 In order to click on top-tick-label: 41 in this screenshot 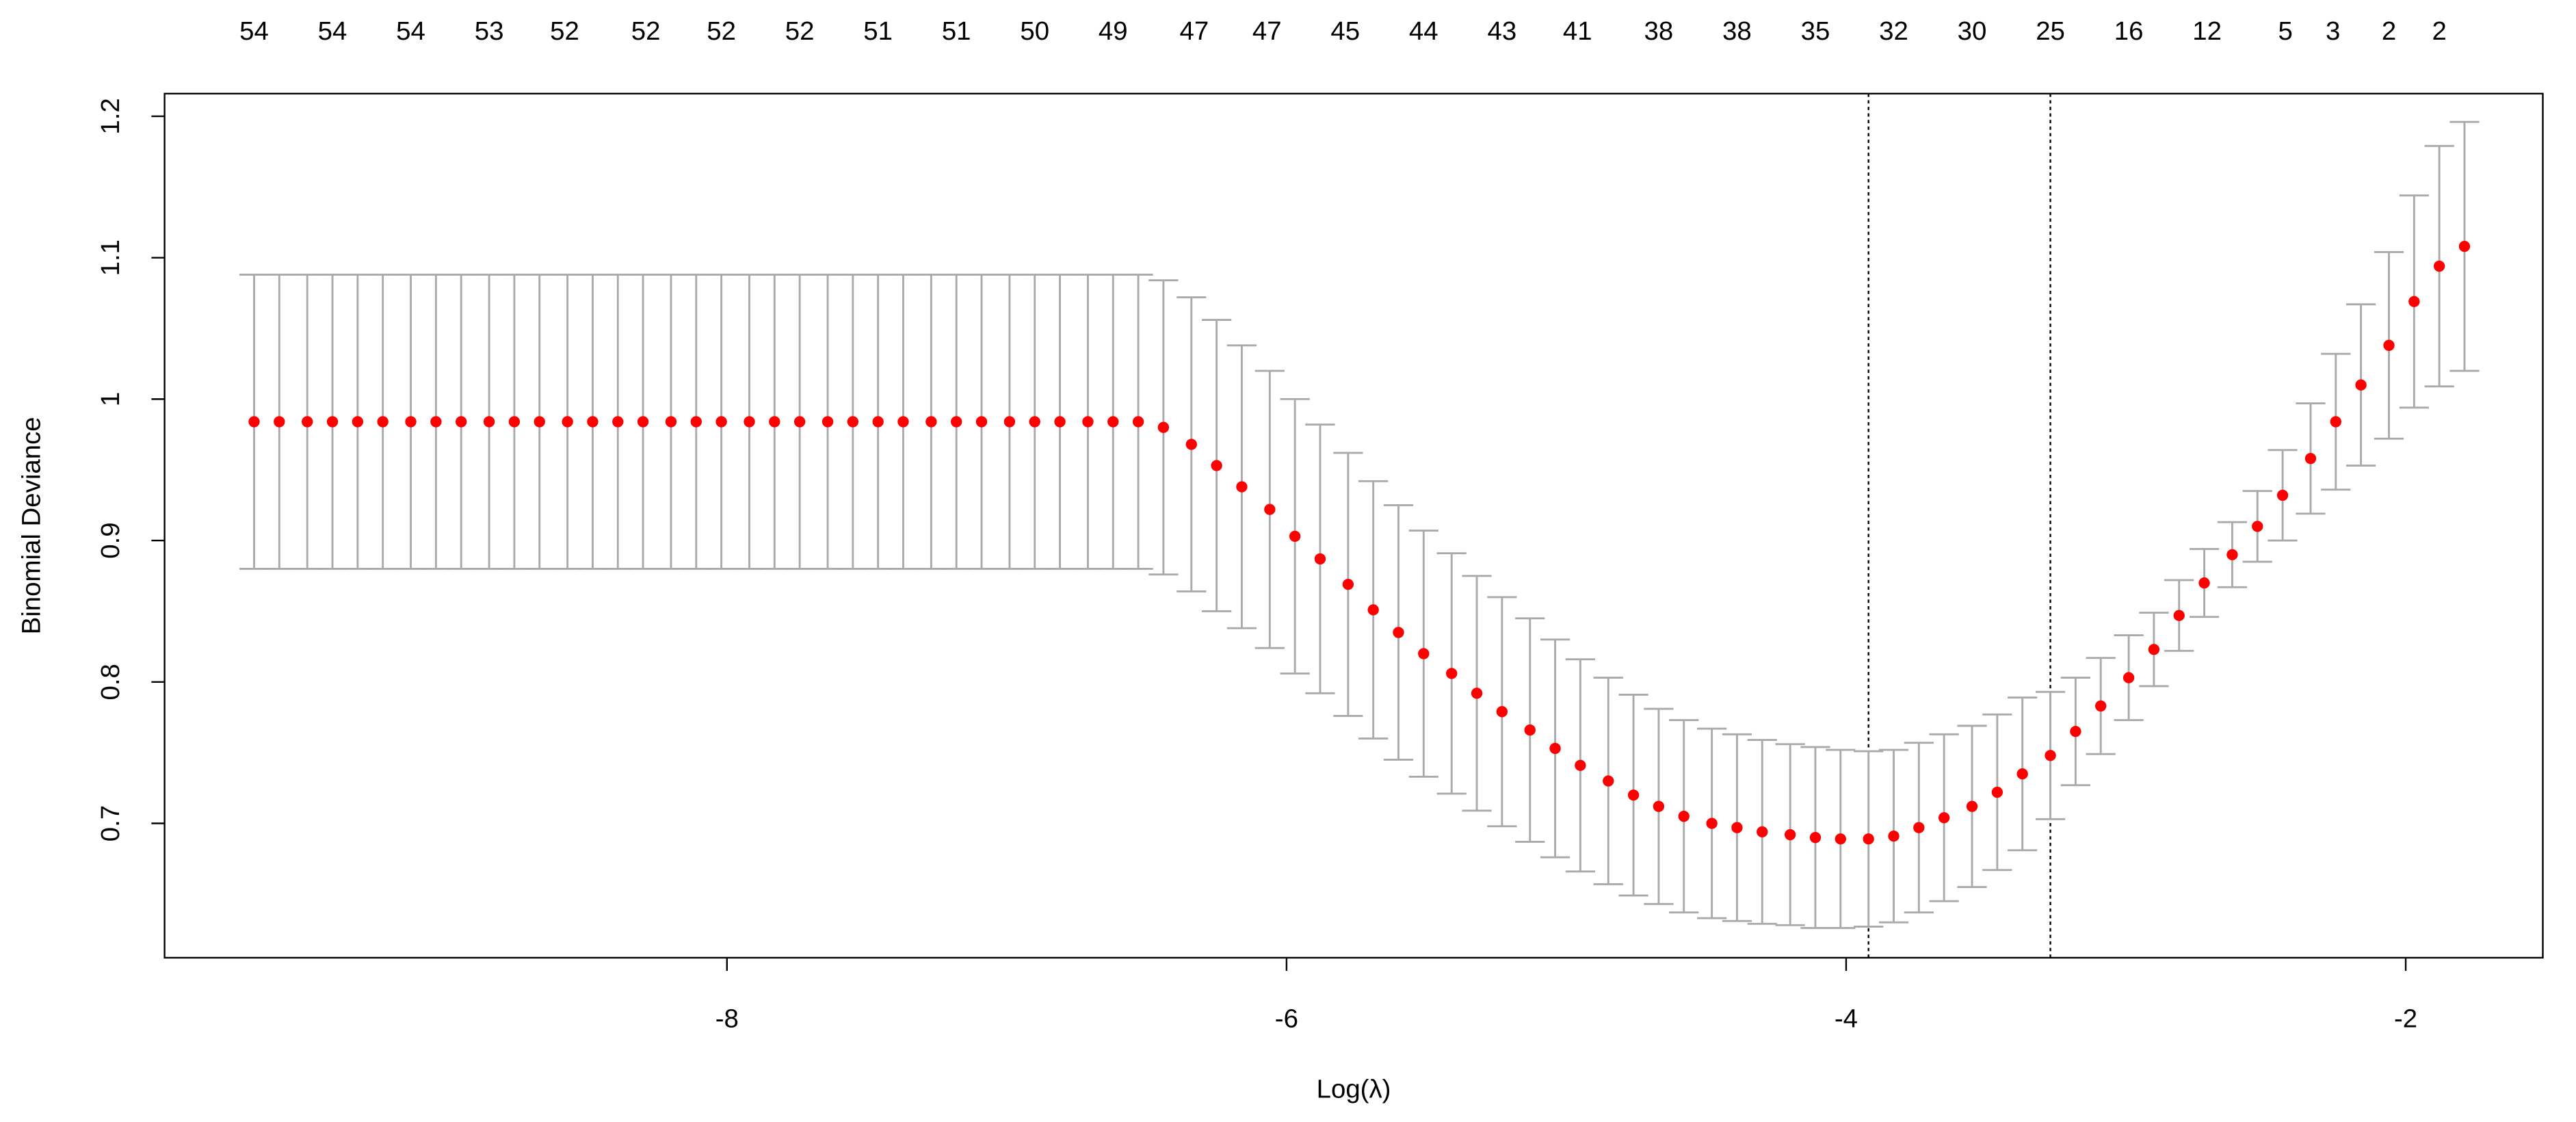, I will do `click(1577, 31)`.